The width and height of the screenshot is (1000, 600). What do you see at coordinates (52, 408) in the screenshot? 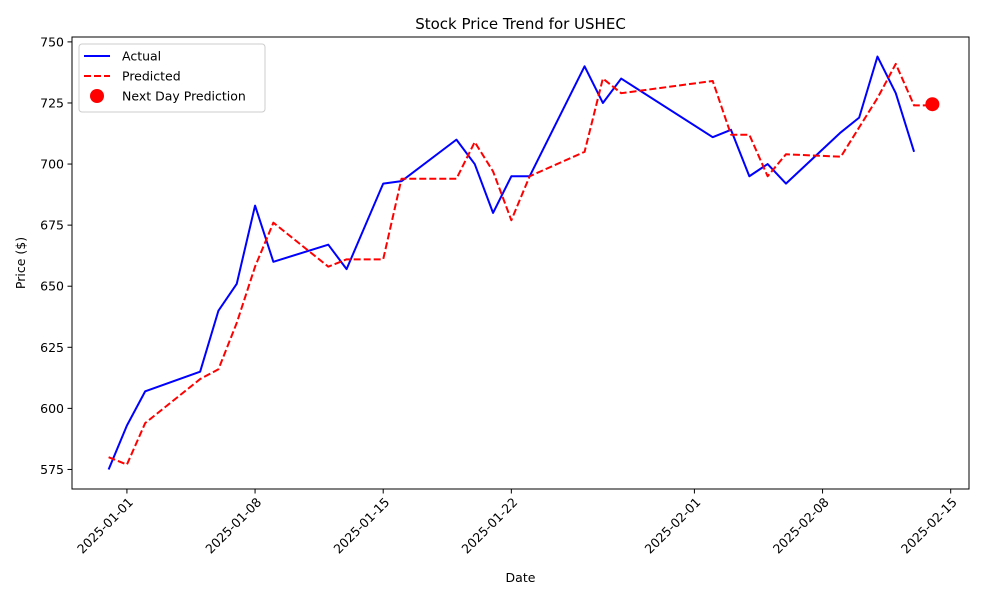
I see `y-tick-label: 600` at bounding box center [52, 408].